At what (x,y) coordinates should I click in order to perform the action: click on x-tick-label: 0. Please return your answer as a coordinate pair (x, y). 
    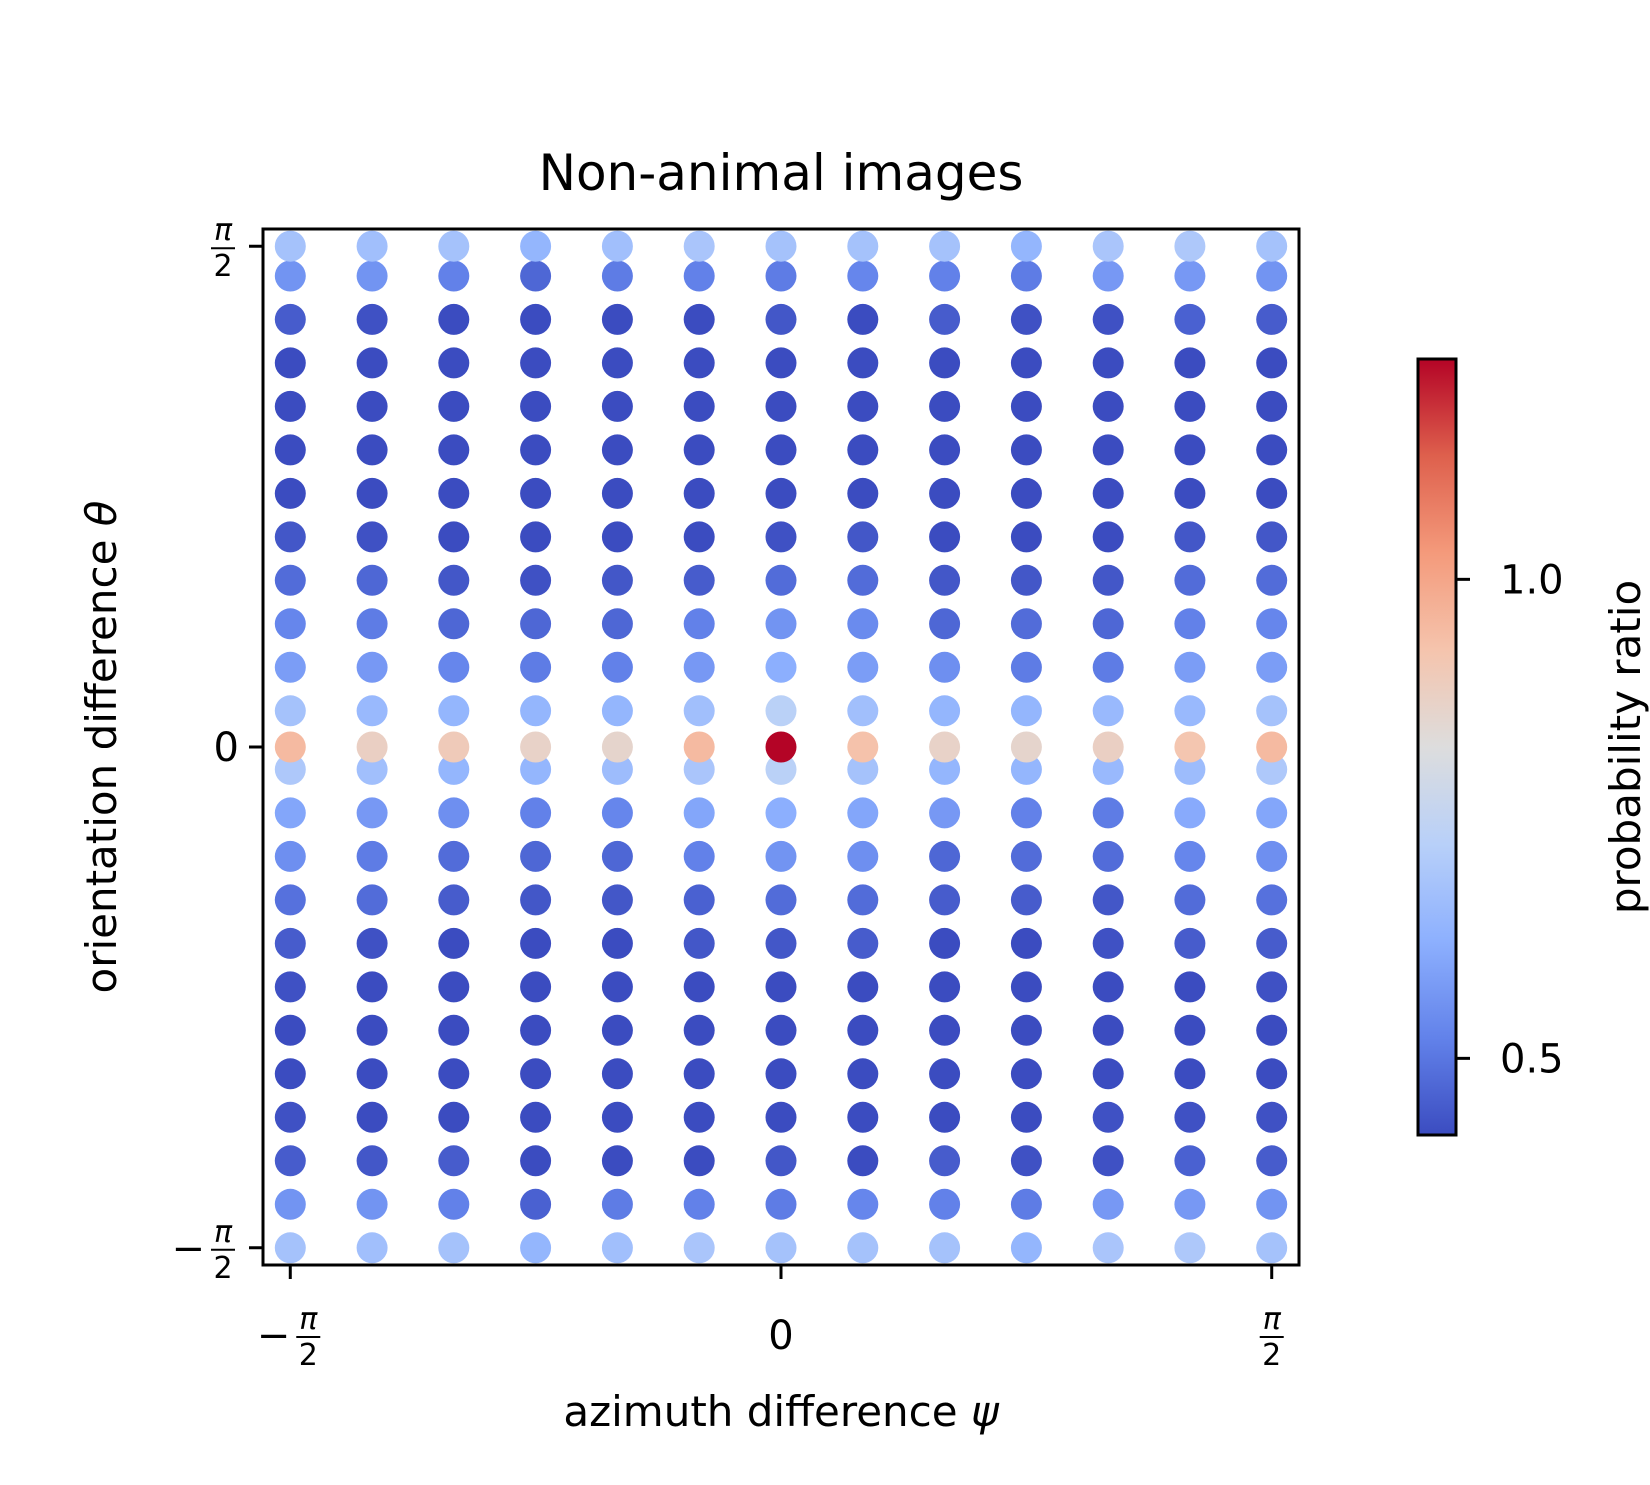
    Looking at the image, I should click on (780, 1336).